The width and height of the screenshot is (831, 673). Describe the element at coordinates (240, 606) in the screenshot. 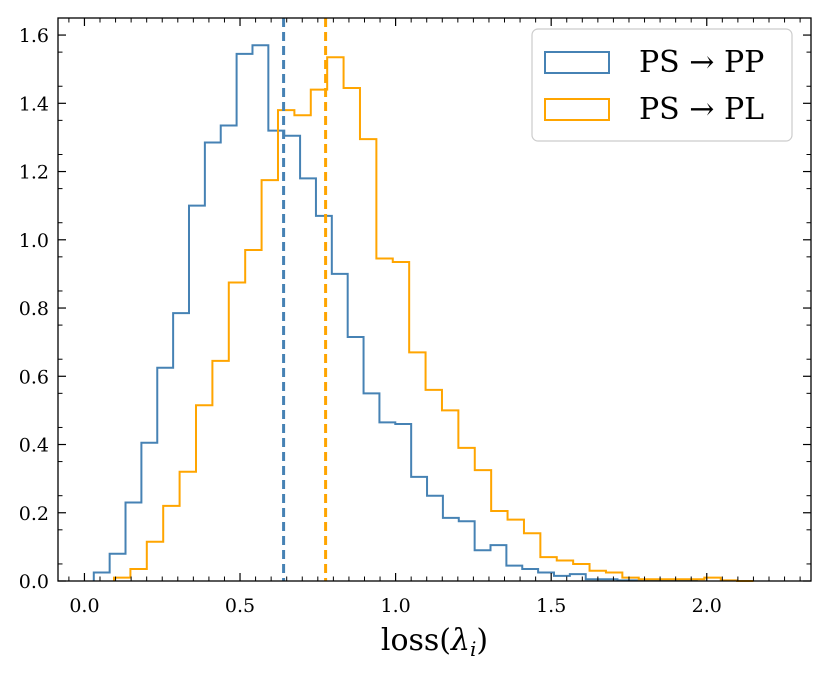

I see `x-tick-label: 0.5` at that location.